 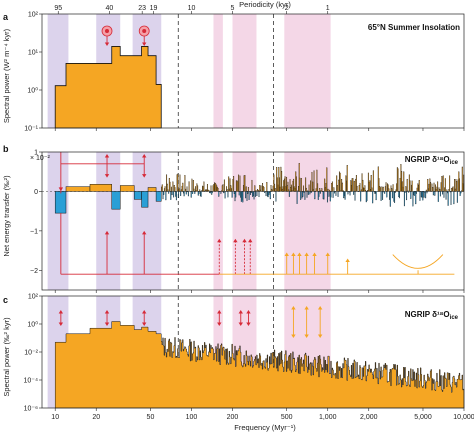 I want to click on spectral-double-arrow-orange-head-down, so click(x=306, y=336).